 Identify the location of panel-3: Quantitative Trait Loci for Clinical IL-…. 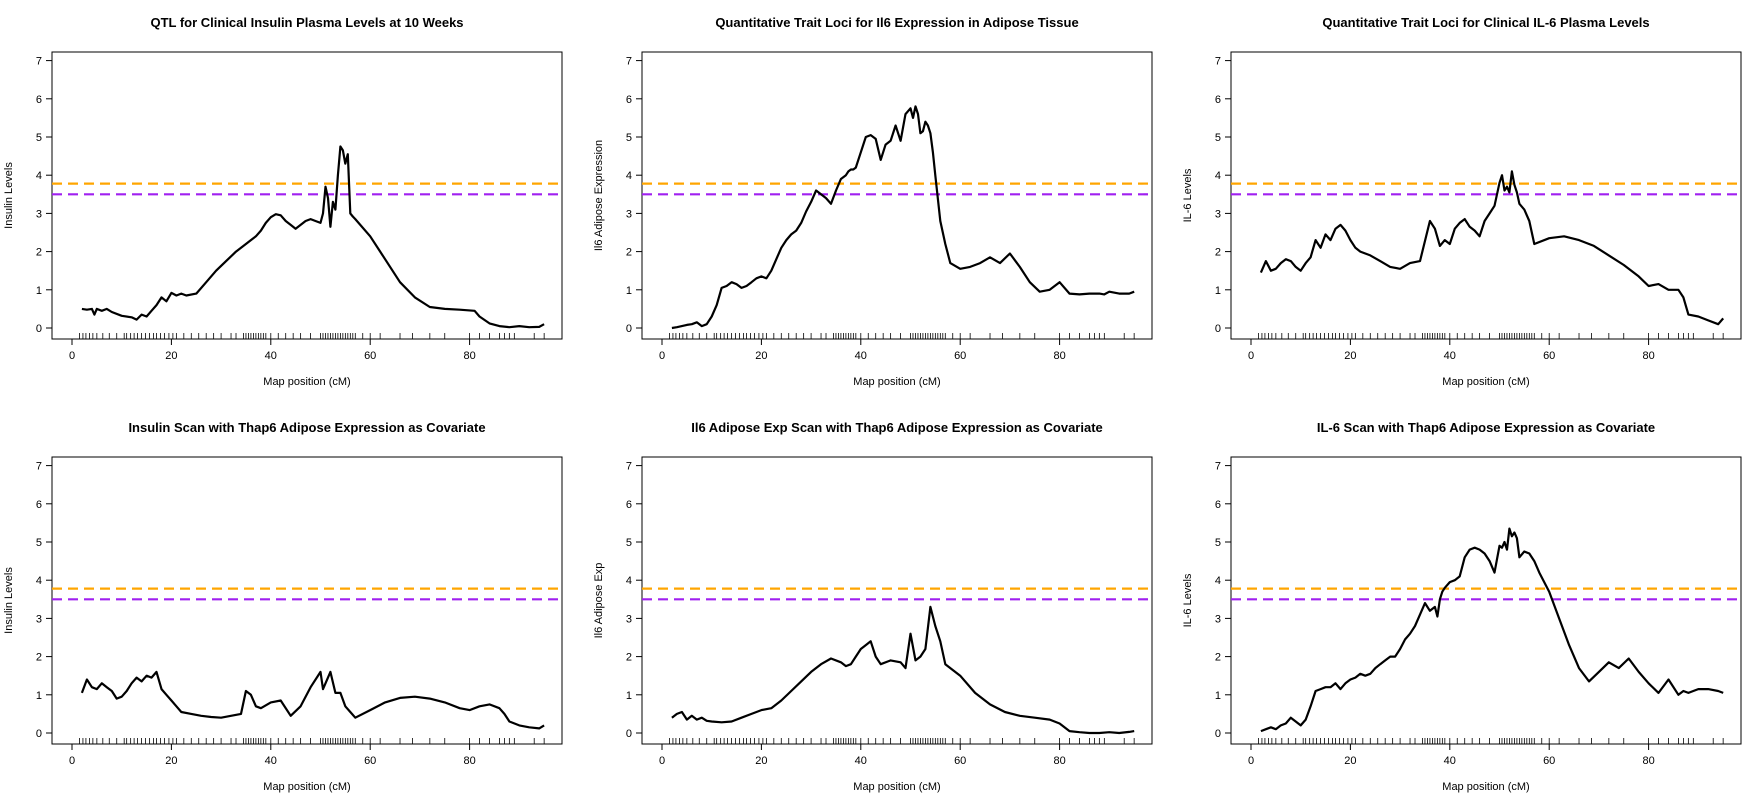
(1462, 201).